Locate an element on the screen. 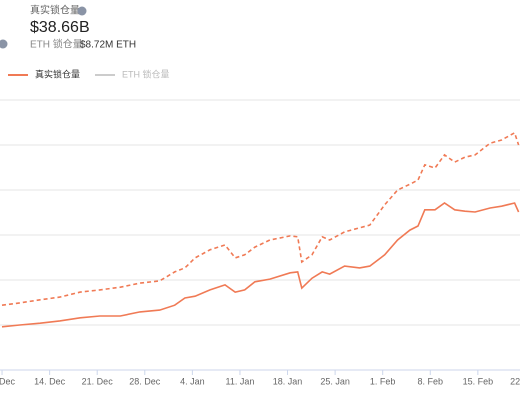 The width and height of the screenshot is (520, 405). legend-label: 真实锁仓量 is located at coordinates (57, 73).